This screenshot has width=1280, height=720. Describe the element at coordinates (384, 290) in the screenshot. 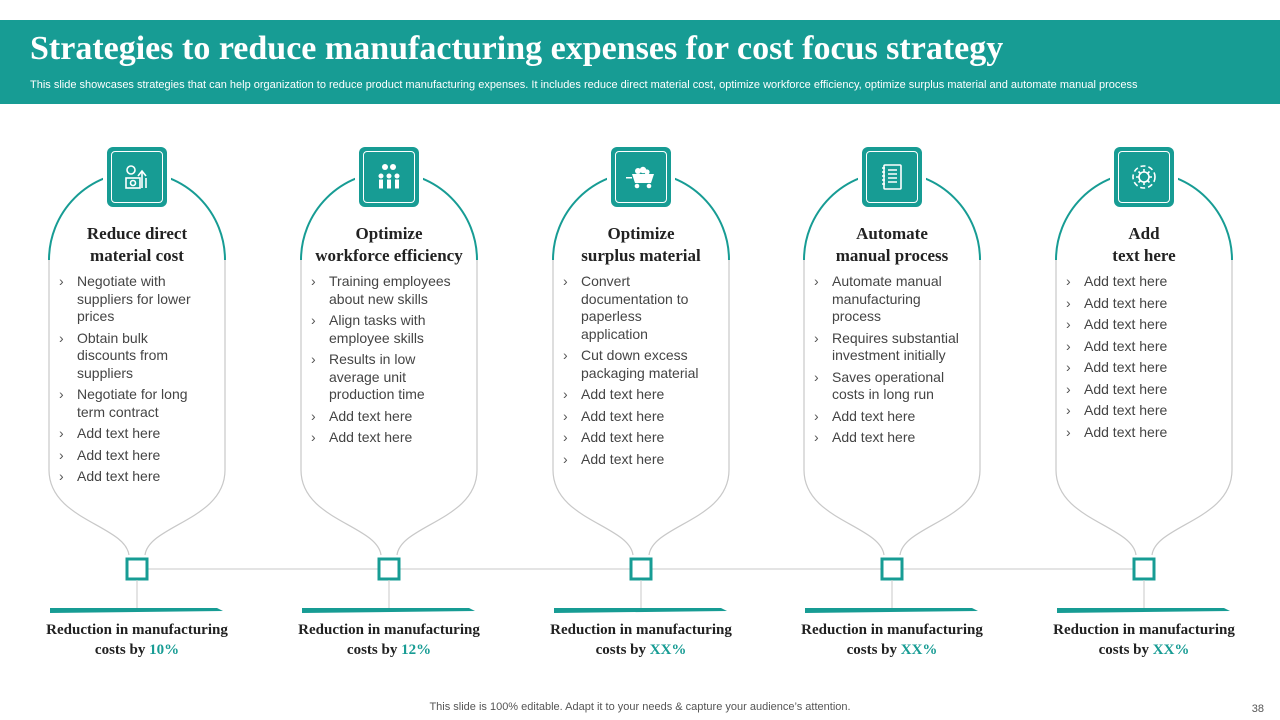

I see `bullet-item: Training employees about new skills` at that location.